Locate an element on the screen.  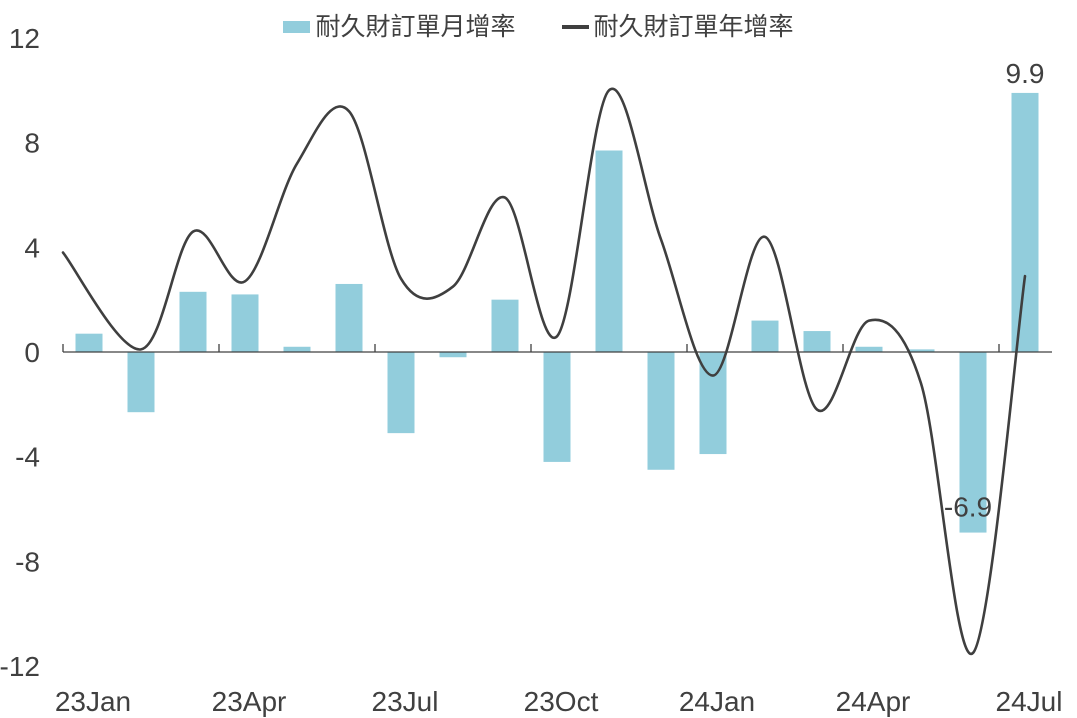
line-series-label: 耐久財訂單年增率 is located at coordinates (693, 27).